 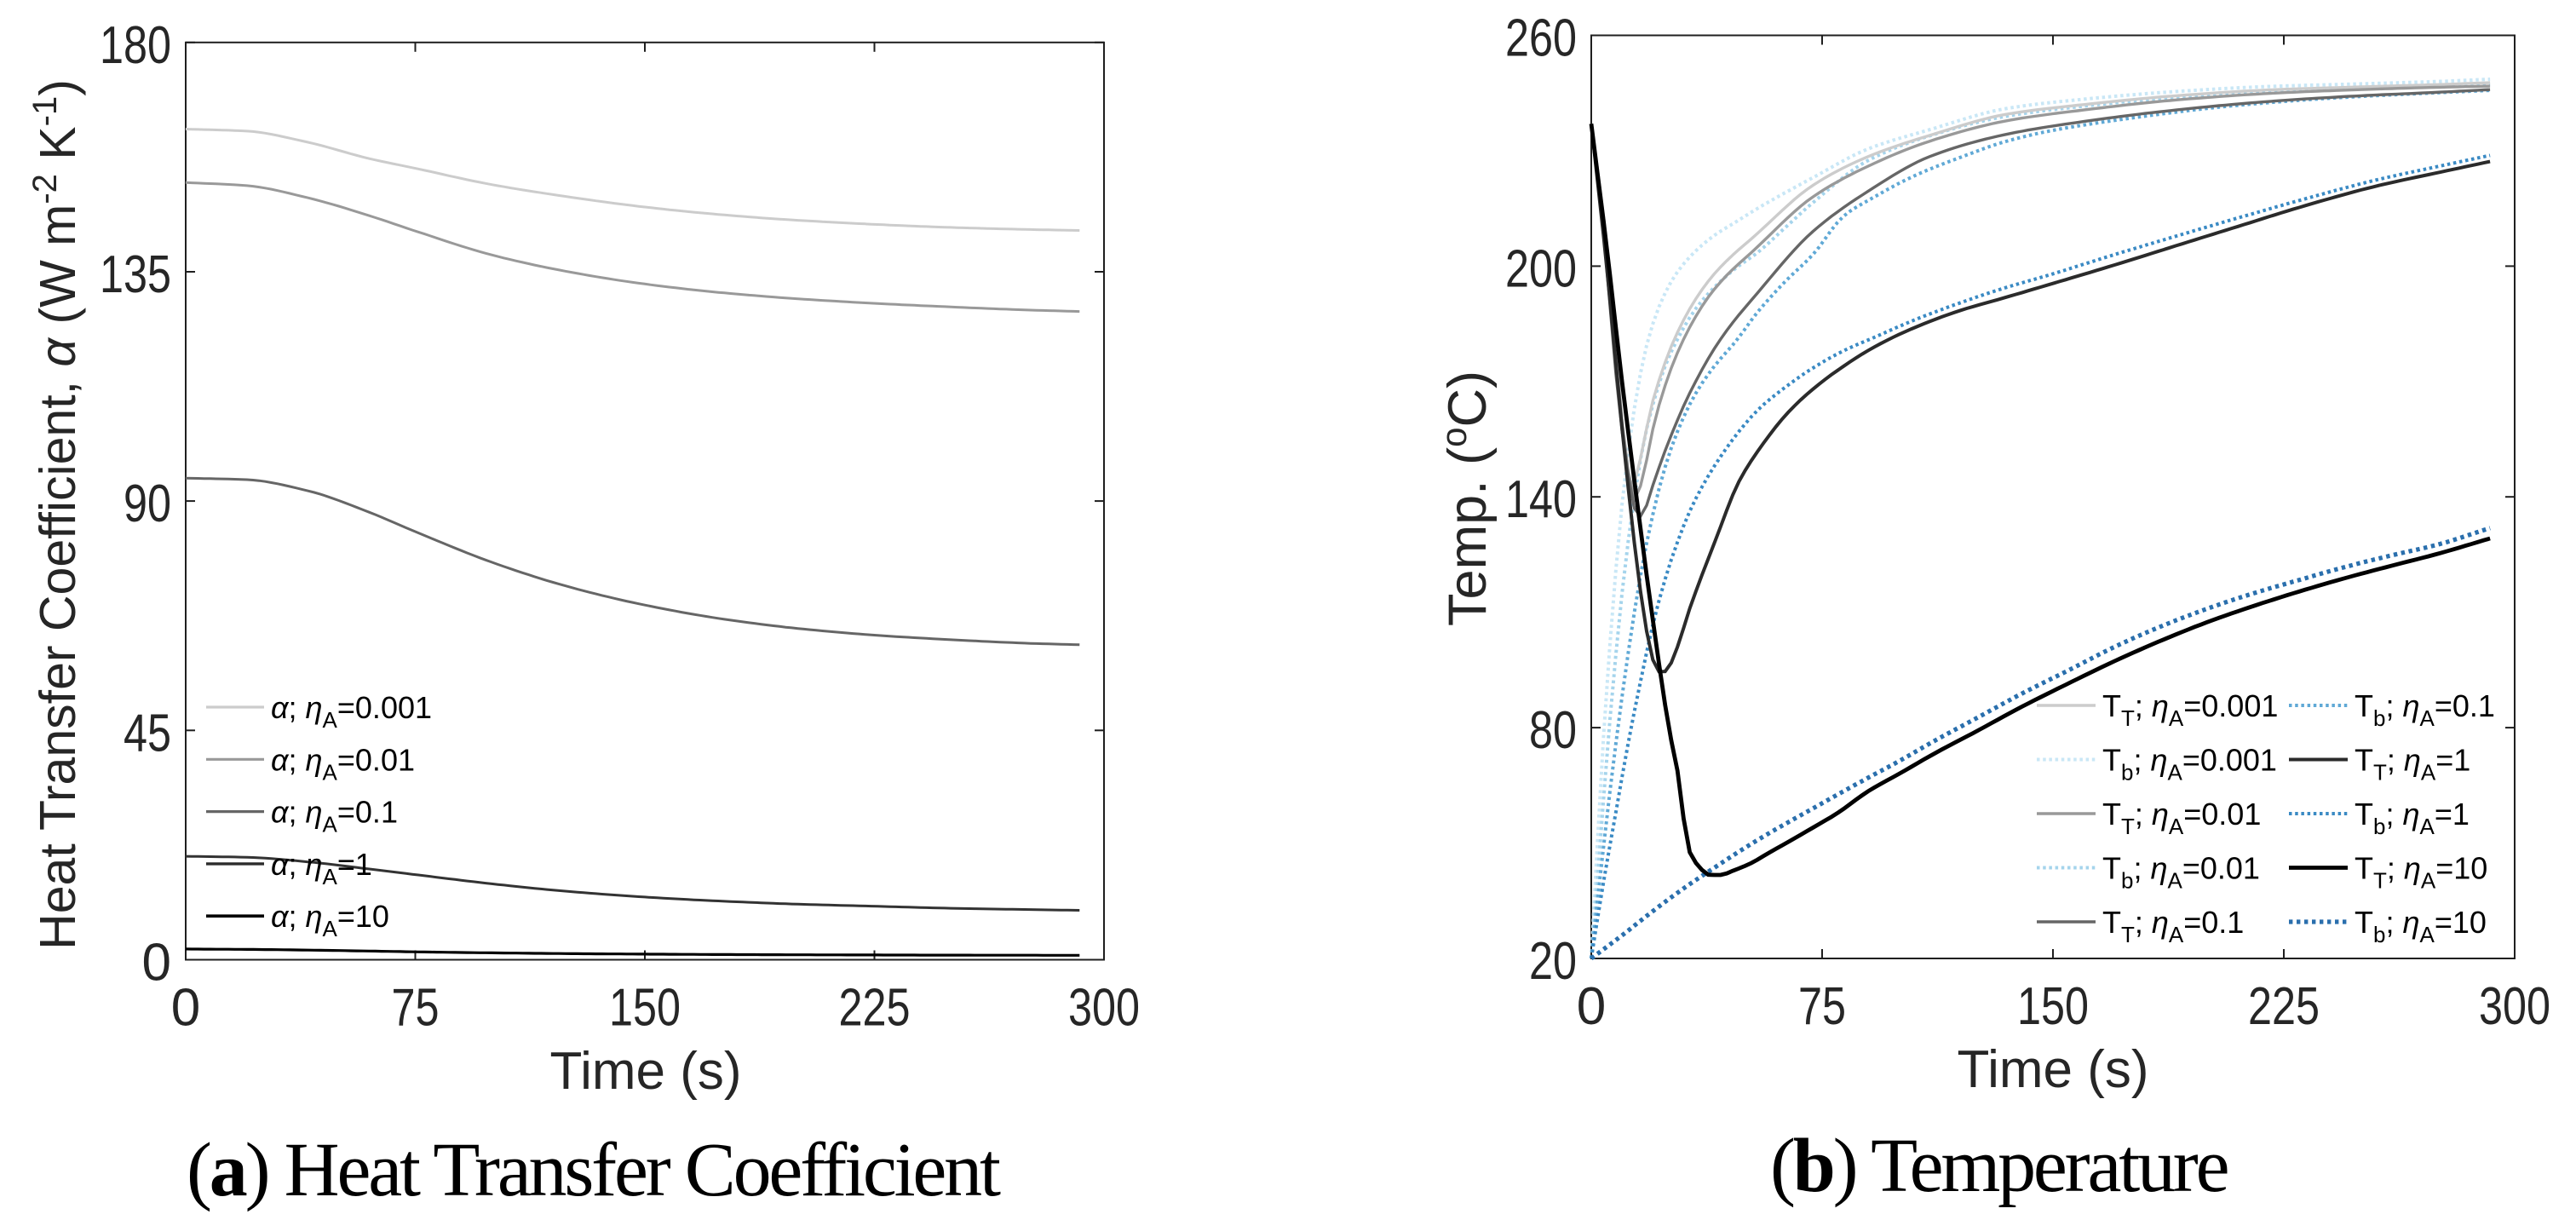 What do you see at coordinates (136, 45) in the screenshot?
I see `svg-text: 180` at bounding box center [136, 45].